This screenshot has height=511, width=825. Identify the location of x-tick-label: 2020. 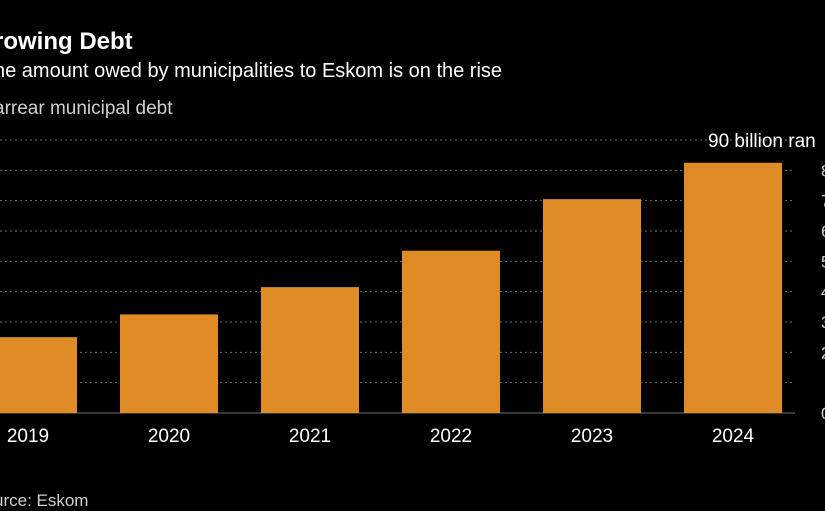
(169, 436).